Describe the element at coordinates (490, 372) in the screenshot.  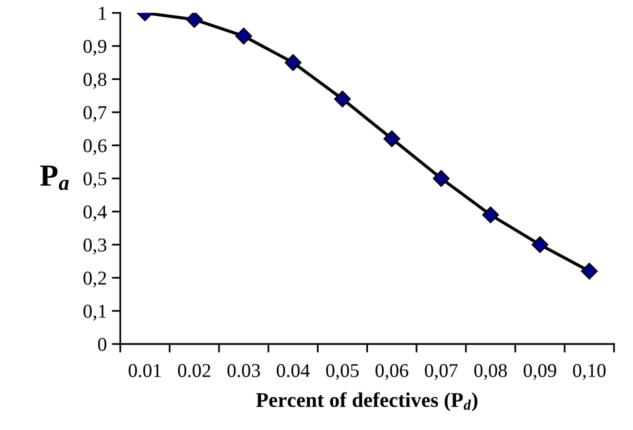
I see `x-tick-label: 0,08` at that location.